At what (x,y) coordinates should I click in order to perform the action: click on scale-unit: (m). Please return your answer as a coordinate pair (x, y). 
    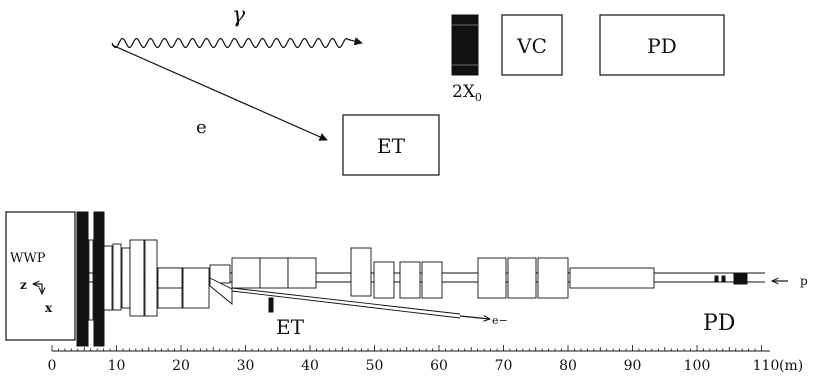
    Looking at the image, I should click on (791, 366).